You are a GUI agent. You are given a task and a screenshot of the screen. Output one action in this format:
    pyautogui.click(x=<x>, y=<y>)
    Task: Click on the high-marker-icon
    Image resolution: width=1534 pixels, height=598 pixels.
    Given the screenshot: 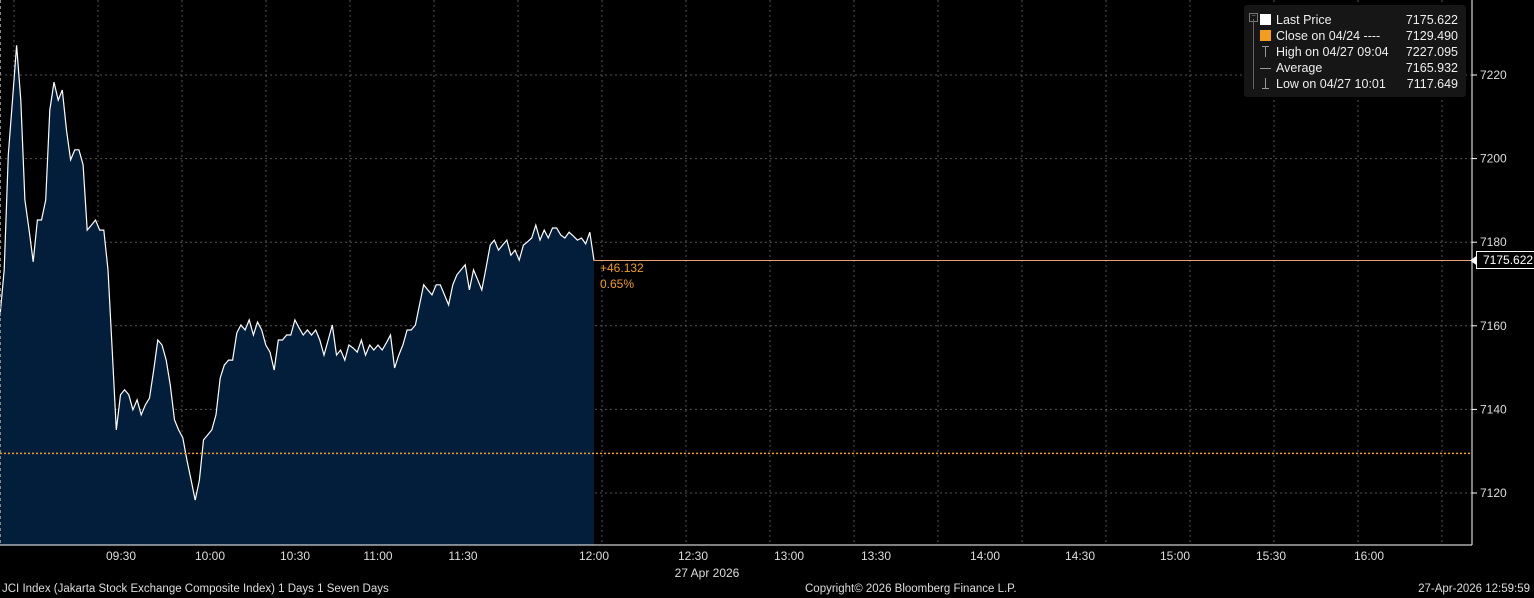 What is the action you would take?
    pyautogui.click(x=1265, y=51)
    